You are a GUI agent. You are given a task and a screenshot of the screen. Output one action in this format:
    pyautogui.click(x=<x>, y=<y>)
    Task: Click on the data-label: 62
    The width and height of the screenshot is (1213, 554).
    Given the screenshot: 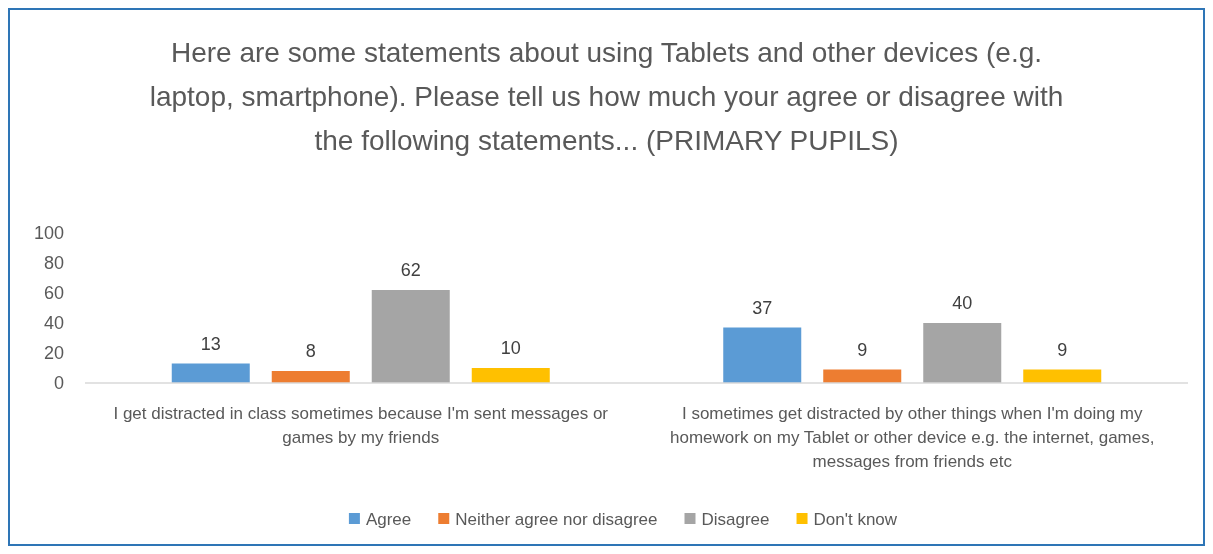 What is the action you would take?
    pyautogui.click(x=410, y=270)
    